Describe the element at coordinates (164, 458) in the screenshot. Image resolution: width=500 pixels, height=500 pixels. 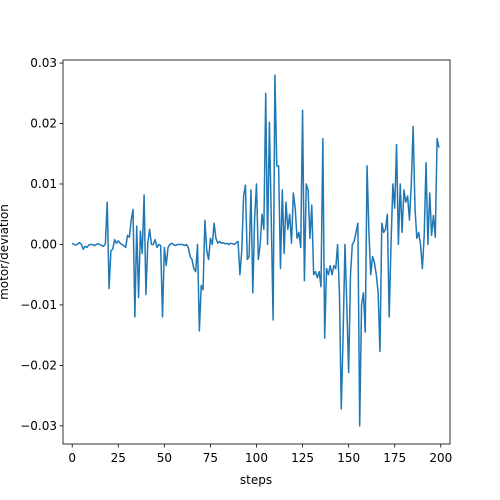
I see `x-tick-label: 50` at that location.